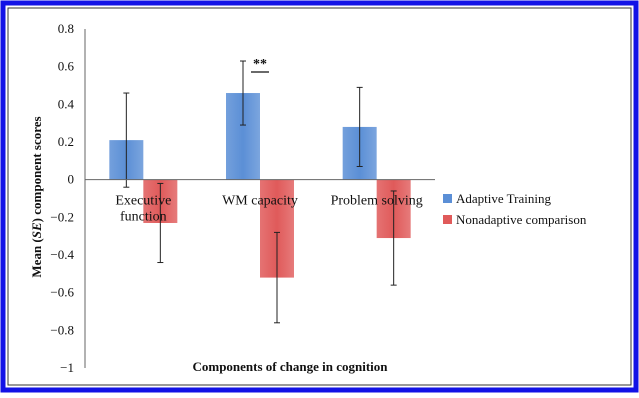  I want to click on category-label: WM capacity, so click(260, 201).